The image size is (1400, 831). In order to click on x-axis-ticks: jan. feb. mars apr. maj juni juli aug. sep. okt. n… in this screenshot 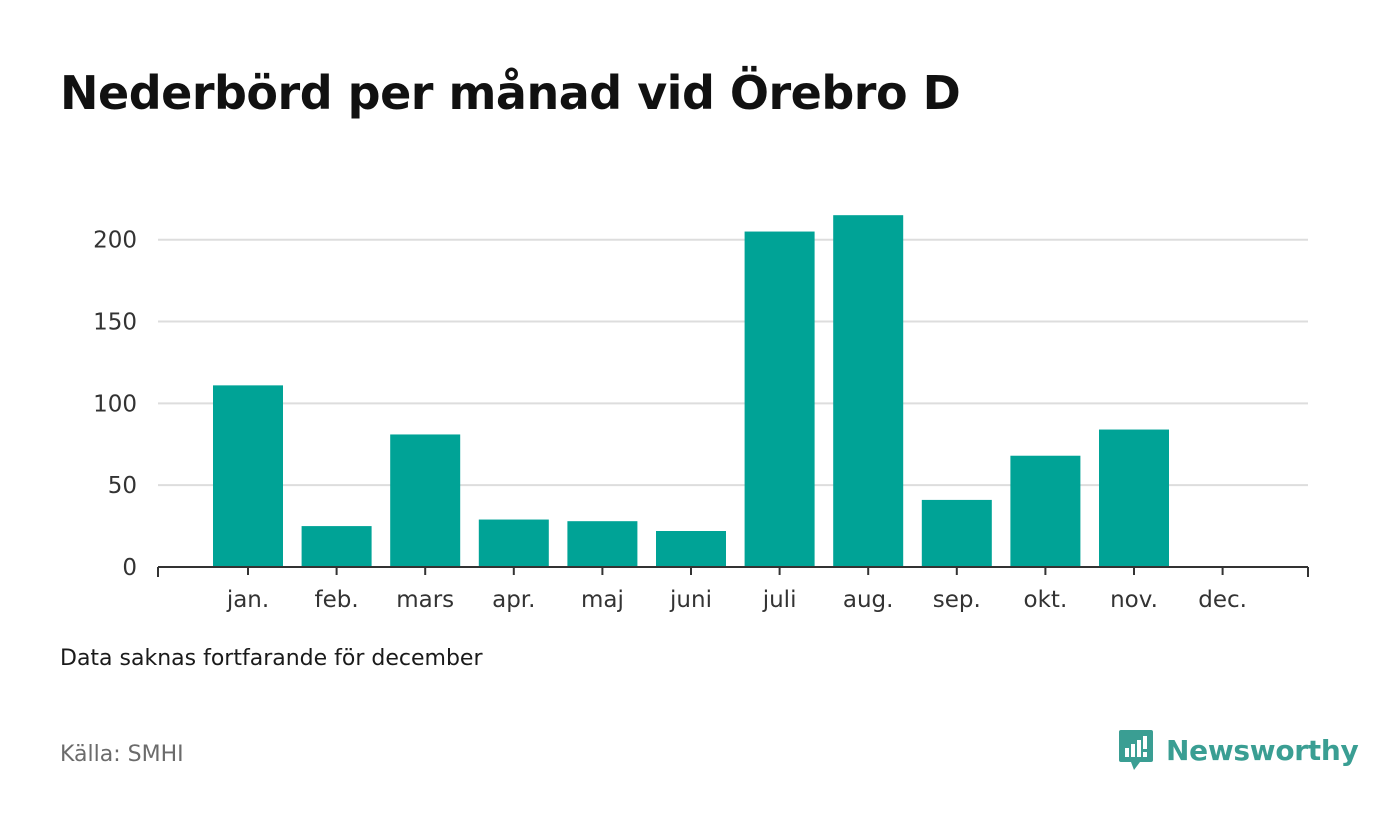, I will do `click(736, 590)`.